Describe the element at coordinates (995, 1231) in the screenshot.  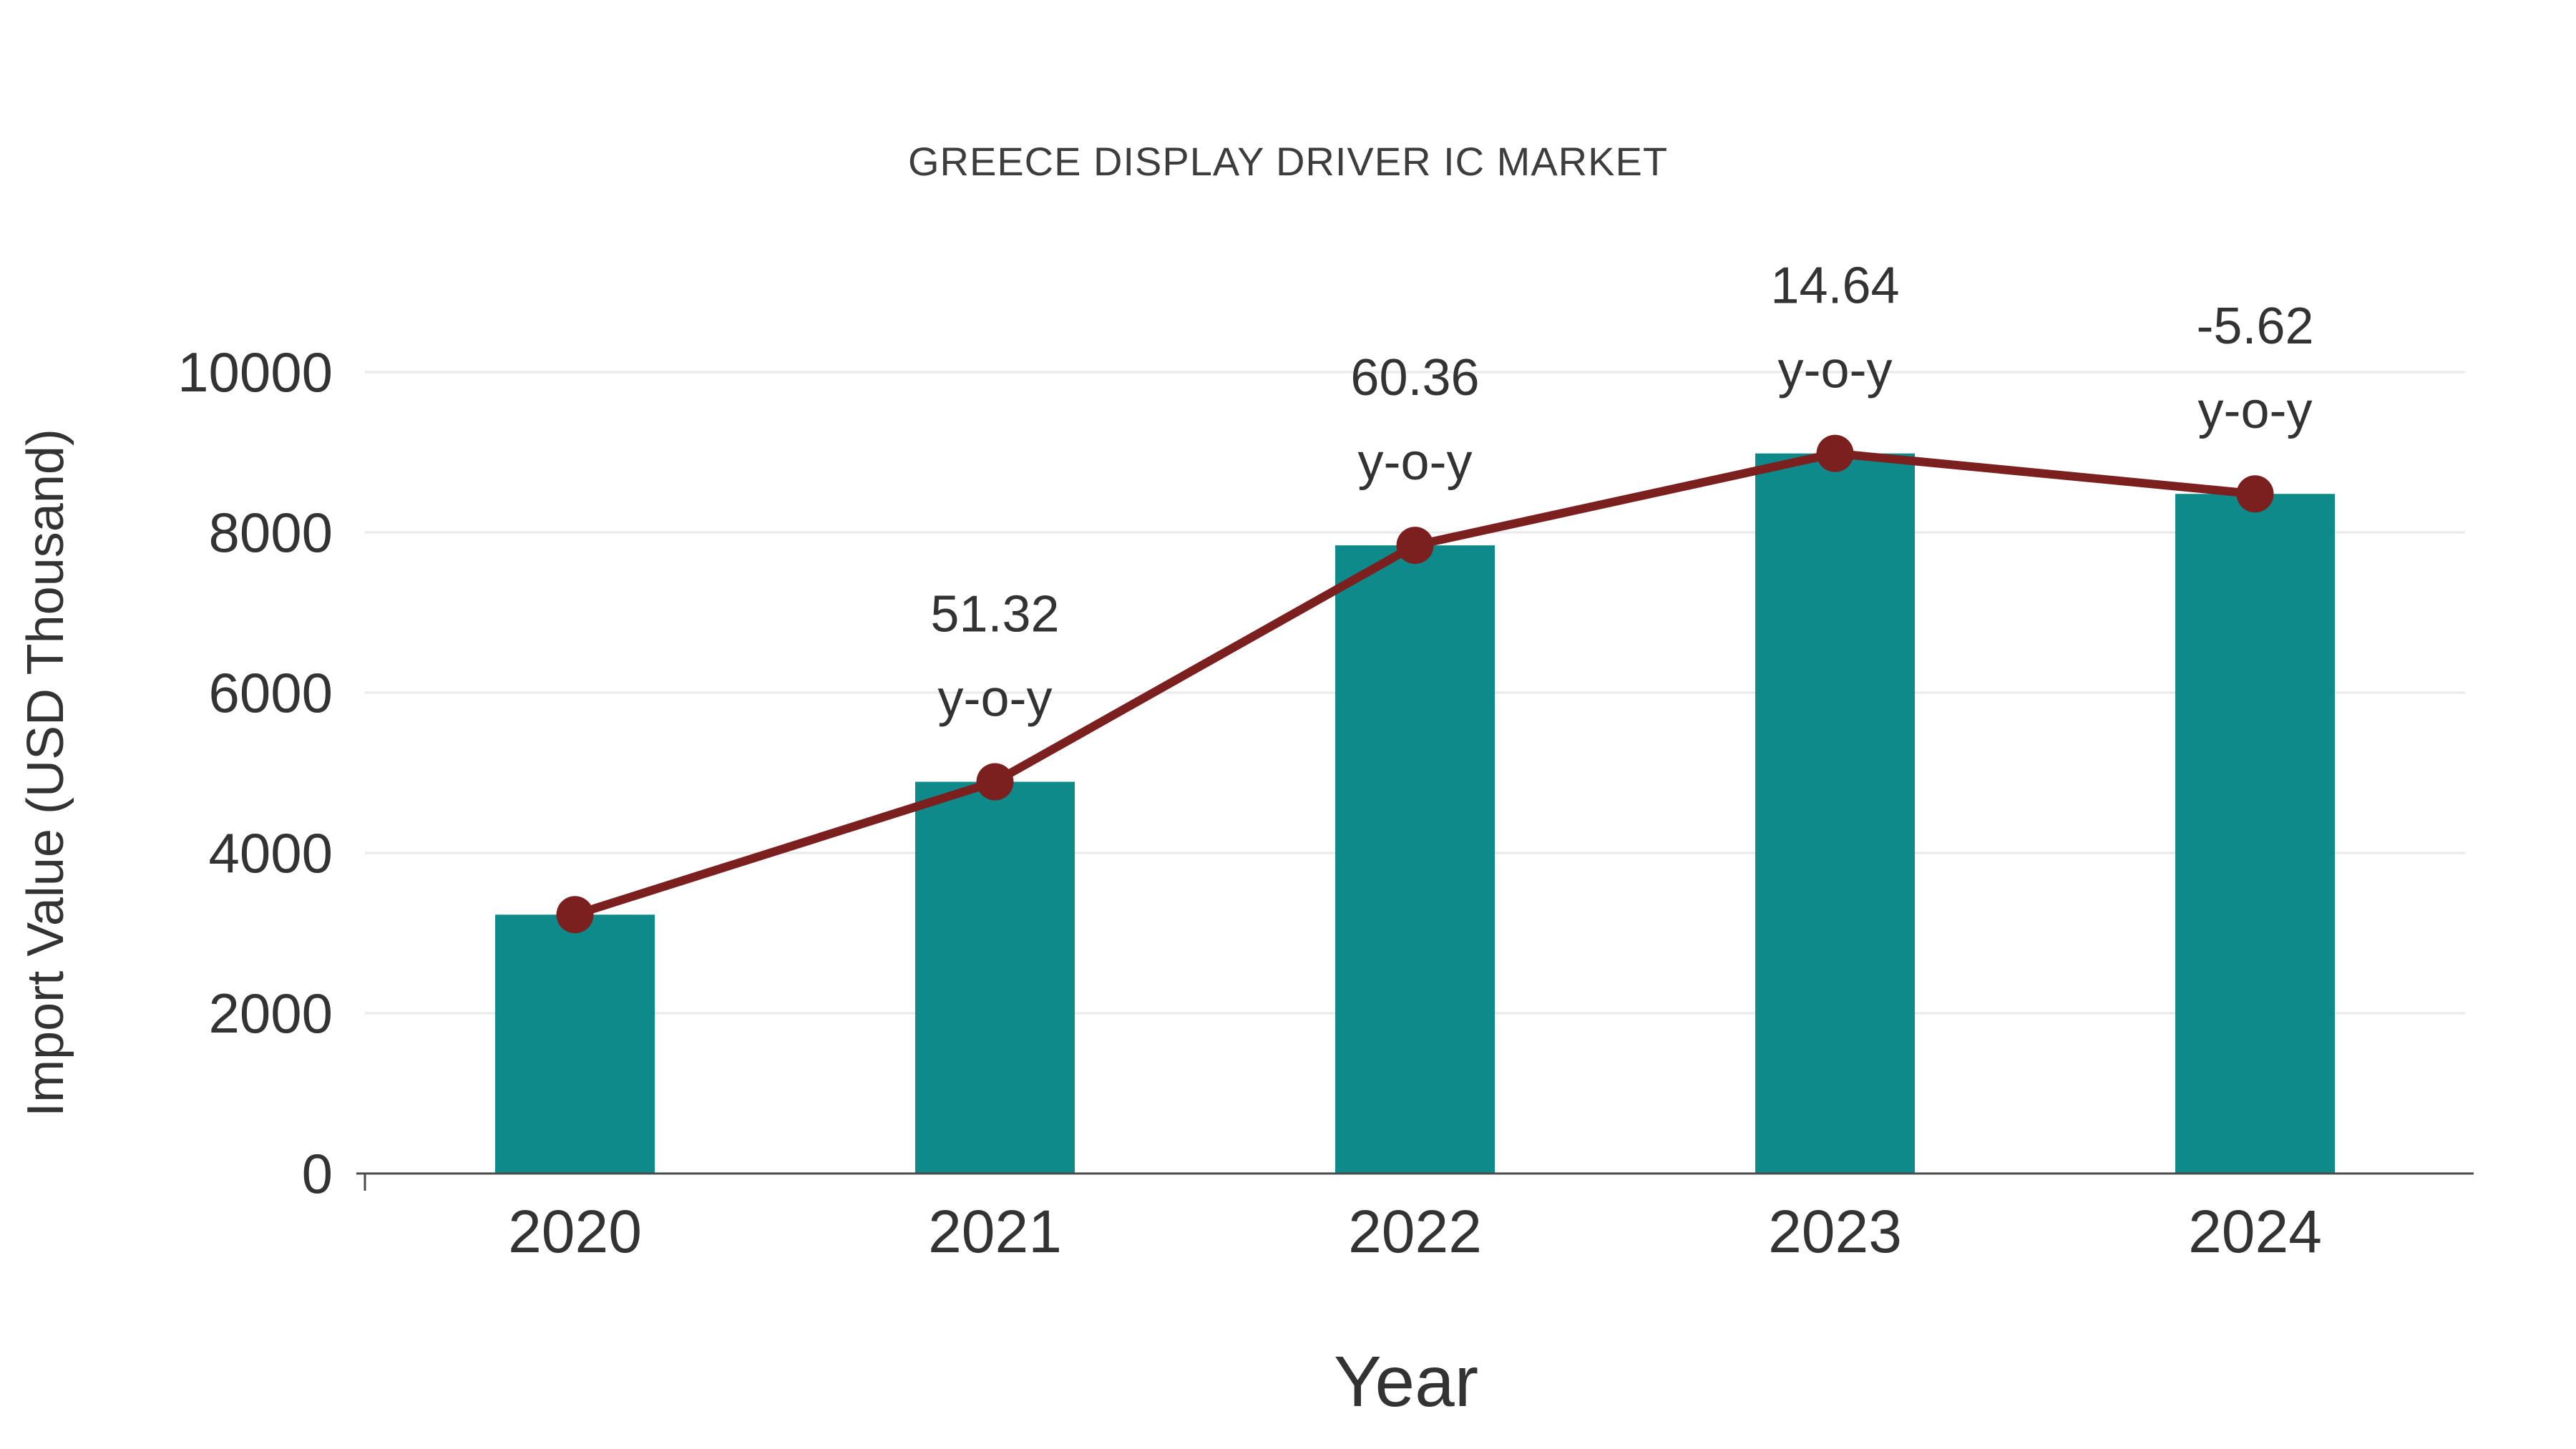
I see `x-tick-label: 2021` at that location.